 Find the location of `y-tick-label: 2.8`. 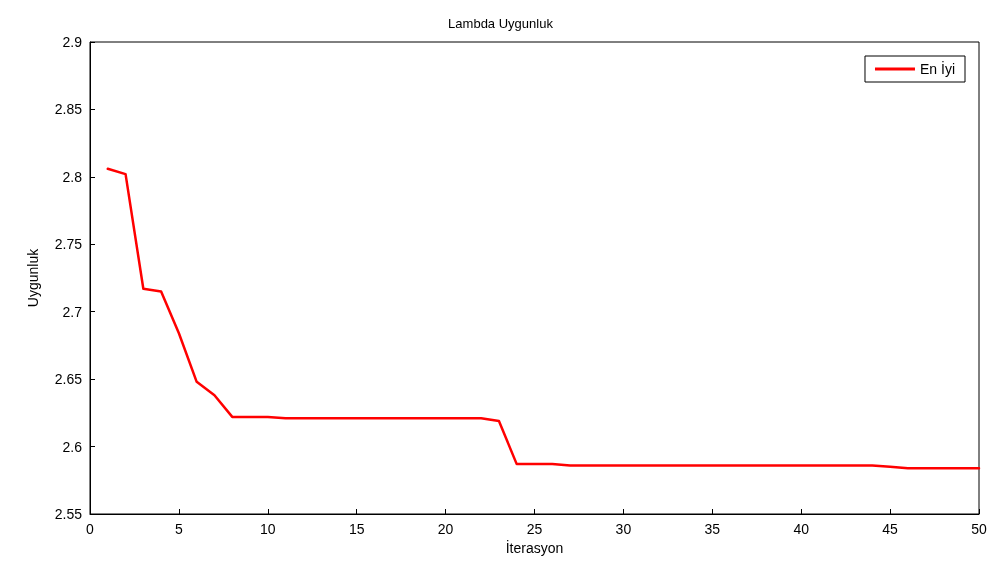

y-tick-label: 2.8 is located at coordinates (72, 176).